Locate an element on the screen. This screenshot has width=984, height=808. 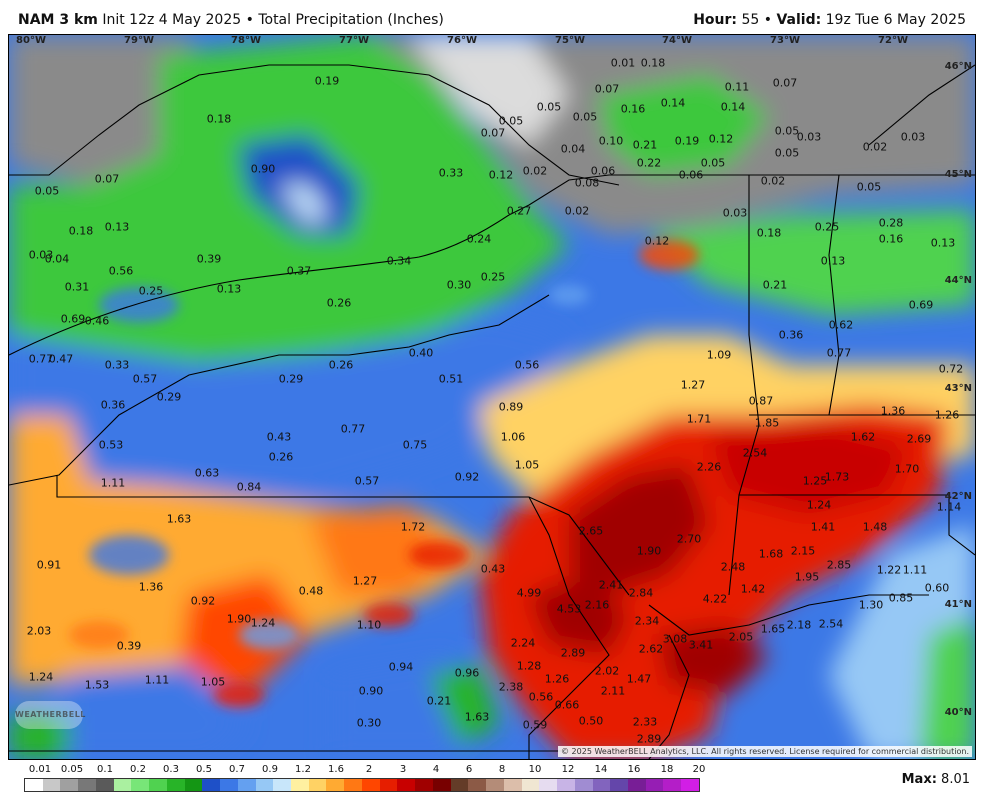
precip-value-label: 2.34 is located at coordinates (647, 621).